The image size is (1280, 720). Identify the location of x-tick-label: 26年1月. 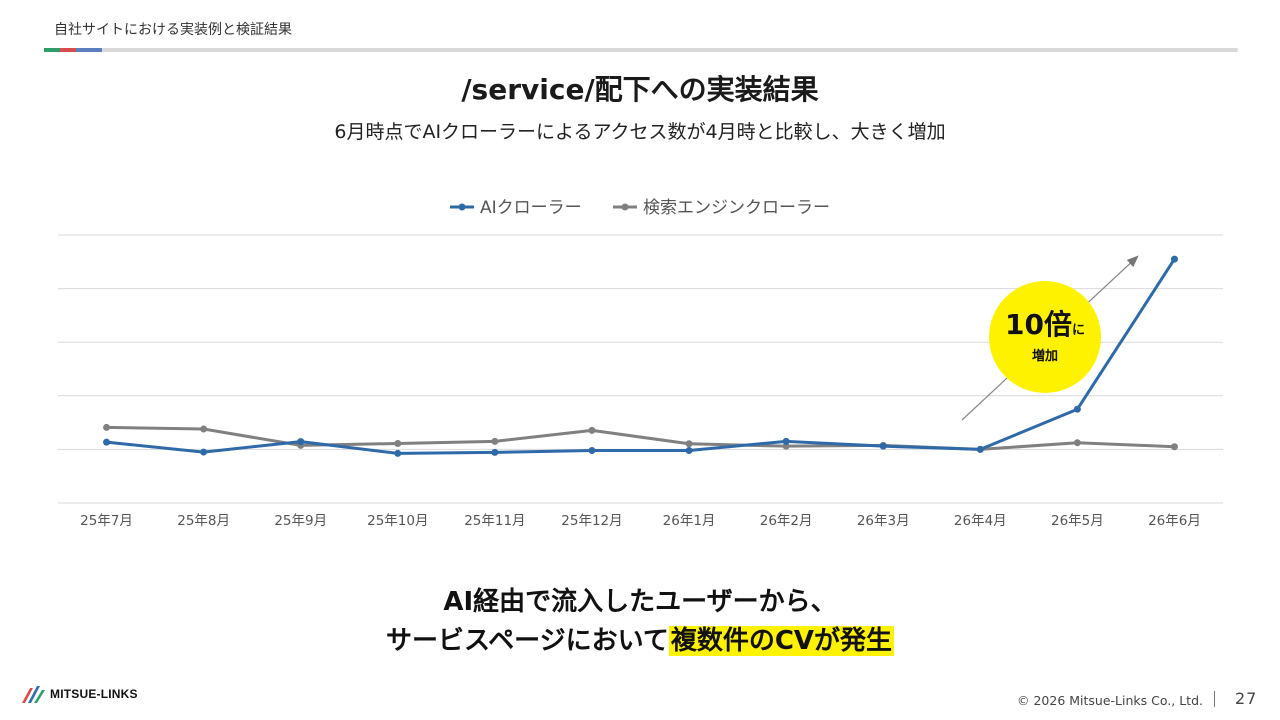
(689, 521).